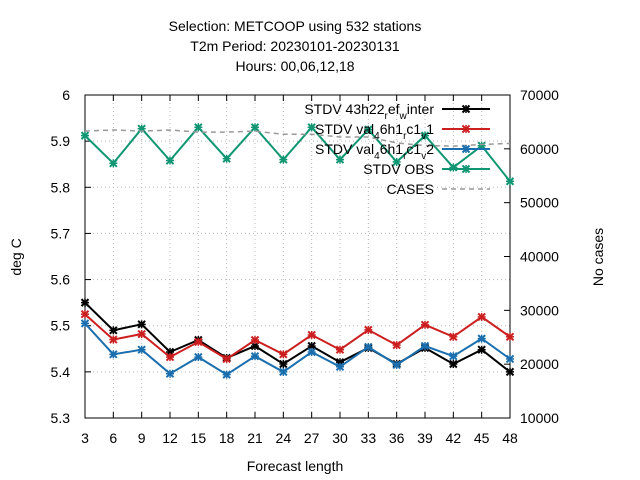  I want to click on x-tick-label: 6, so click(113, 438).